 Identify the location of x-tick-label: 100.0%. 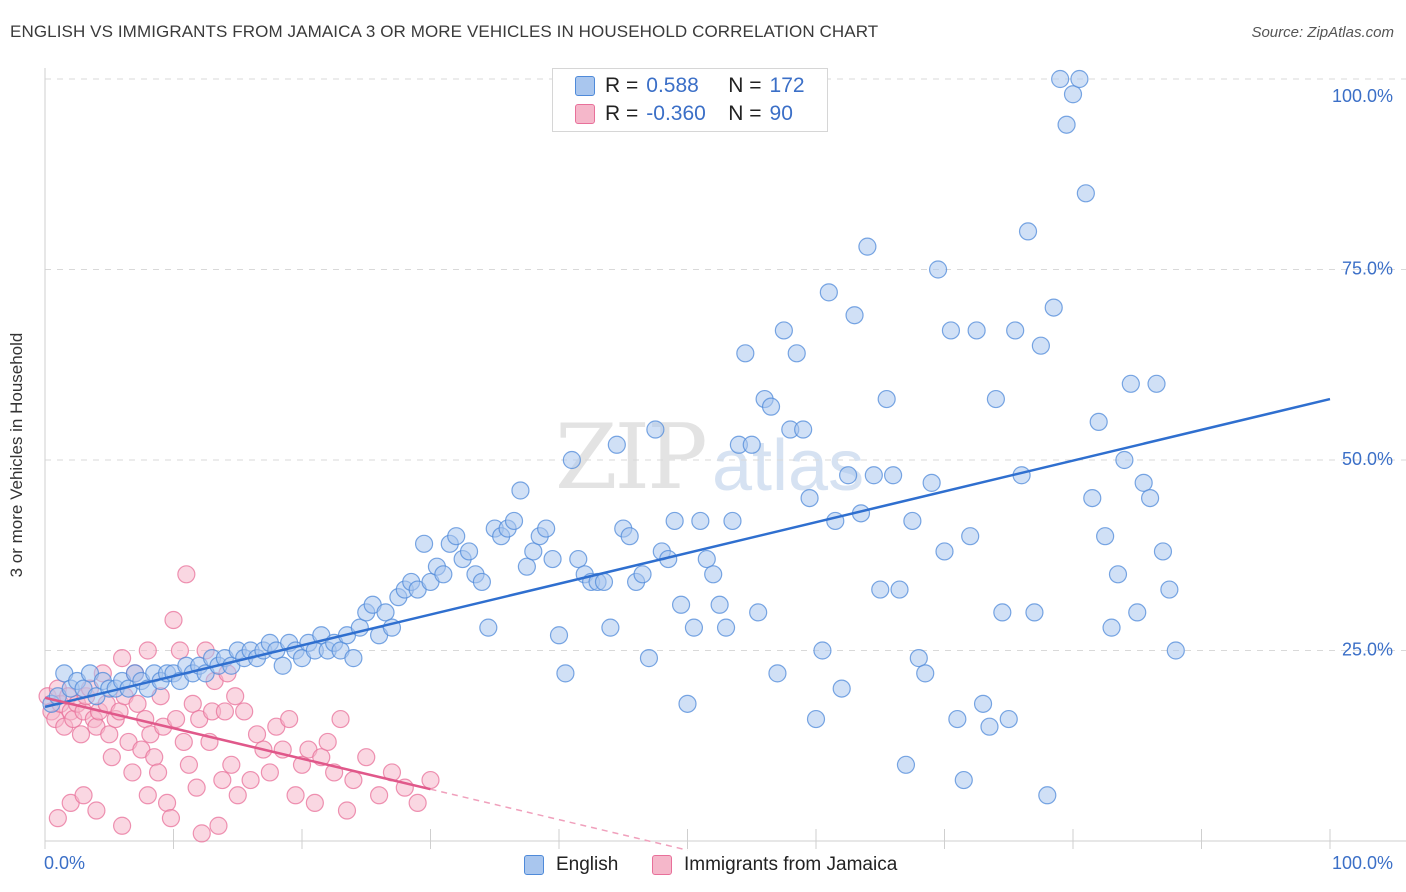
(1362, 863).